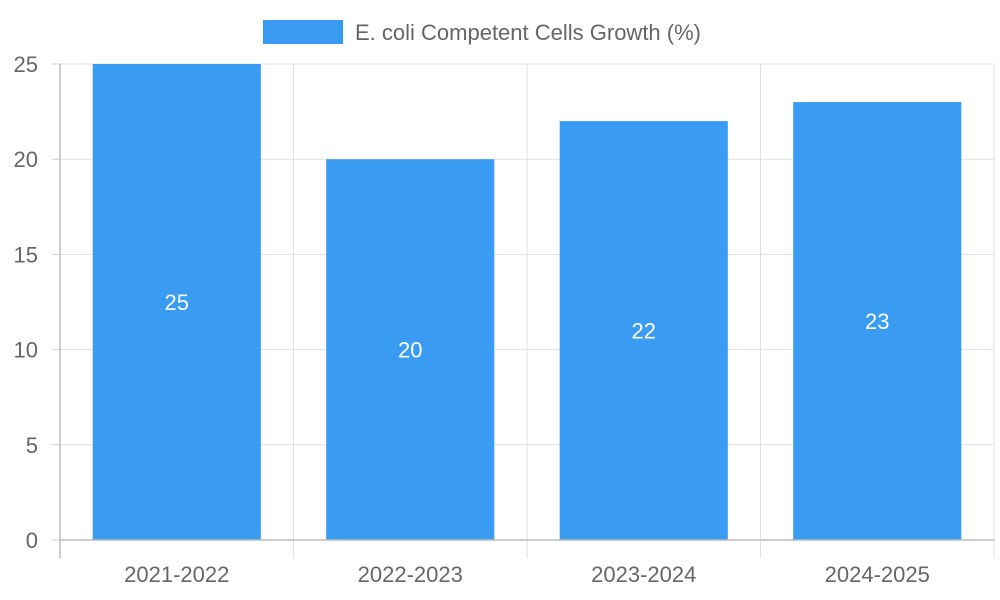 The image size is (1000, 600). I want to click on y-tick-label: 5, so click(32, 445).